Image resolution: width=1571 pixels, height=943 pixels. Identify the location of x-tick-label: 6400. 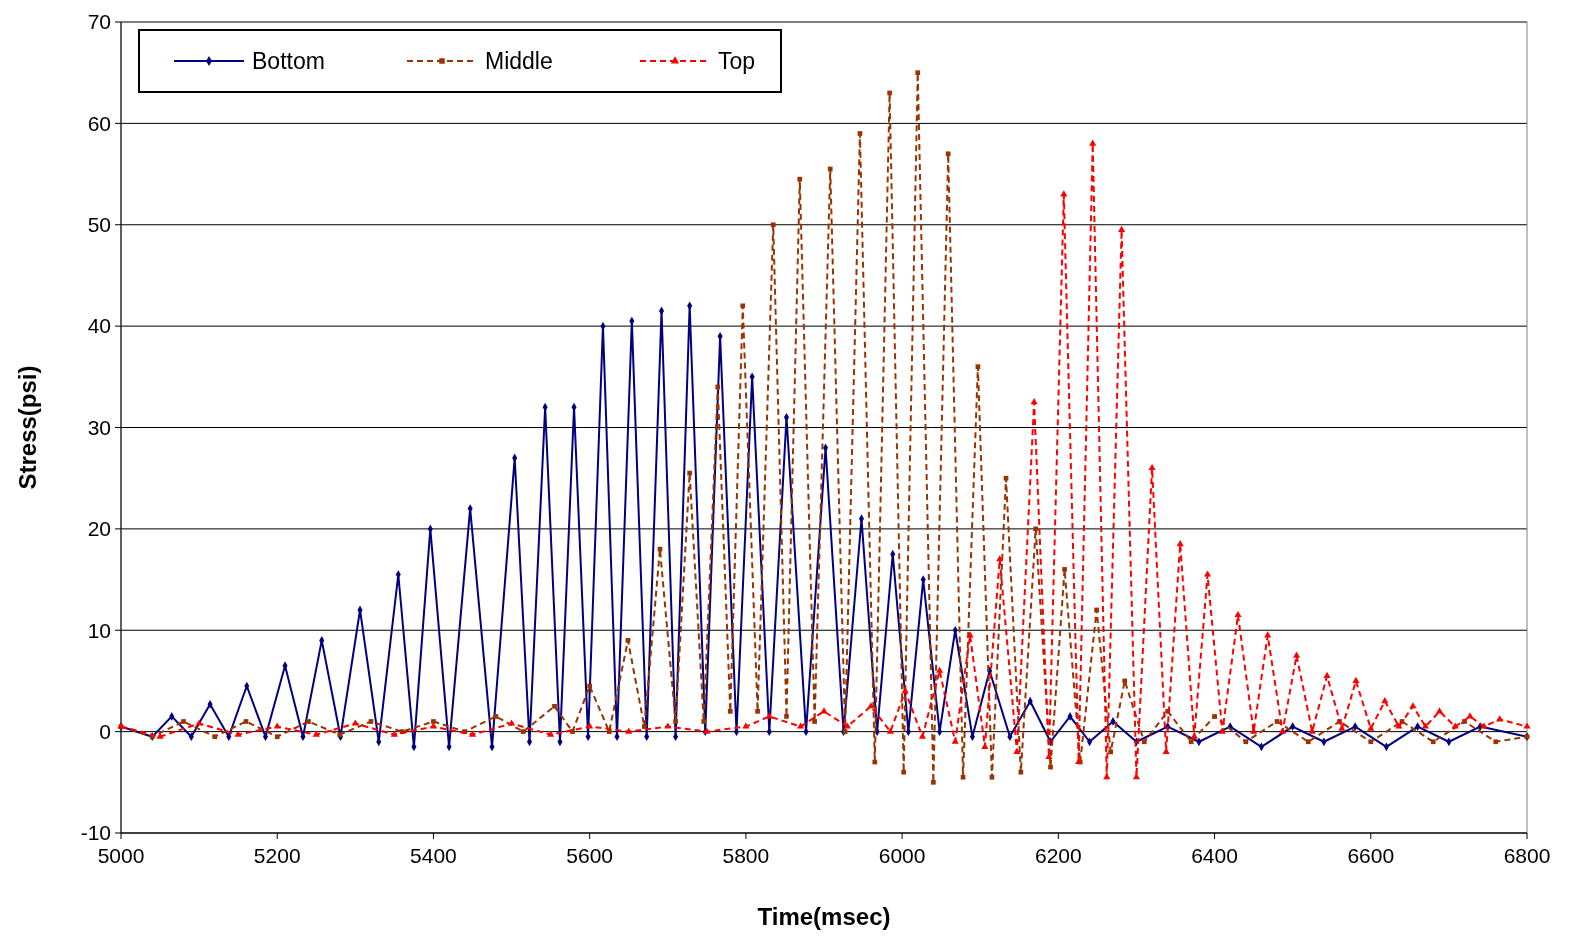
(1214, 855).